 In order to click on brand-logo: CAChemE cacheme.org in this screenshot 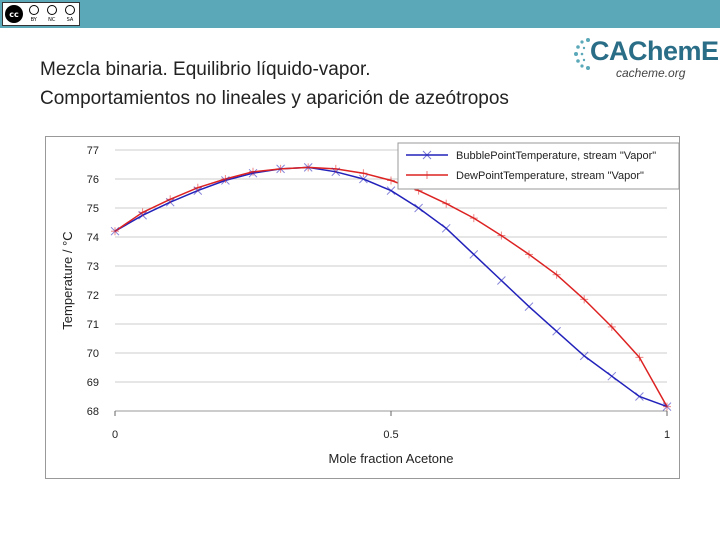, I will do `click(645, 57)`.